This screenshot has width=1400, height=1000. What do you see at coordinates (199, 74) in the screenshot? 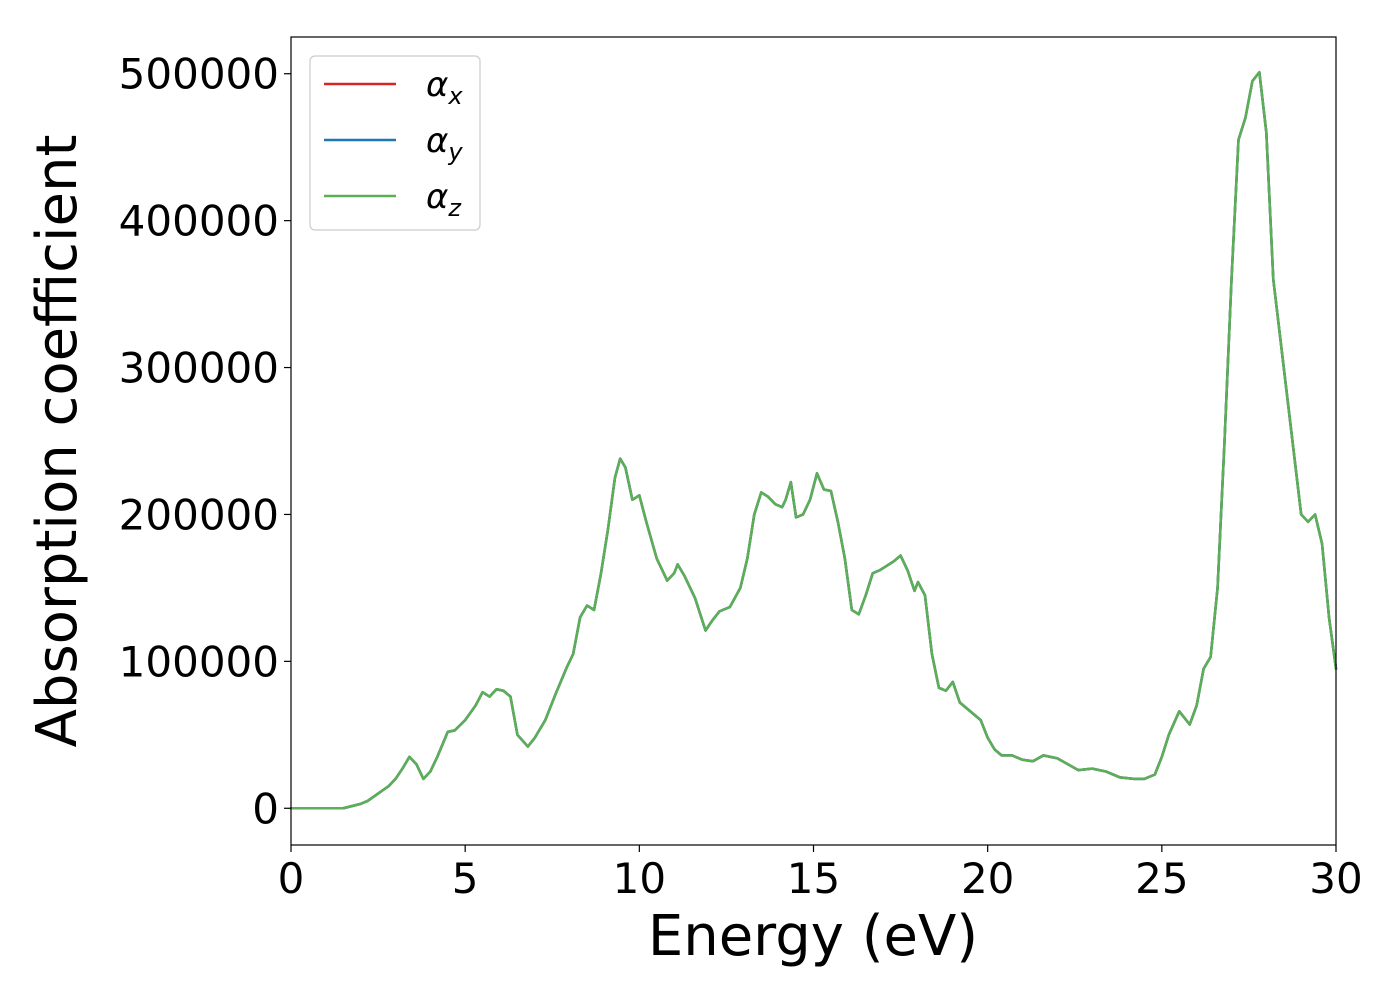
I see `y-tick-label: 500000` at bounding box center [199, 74].